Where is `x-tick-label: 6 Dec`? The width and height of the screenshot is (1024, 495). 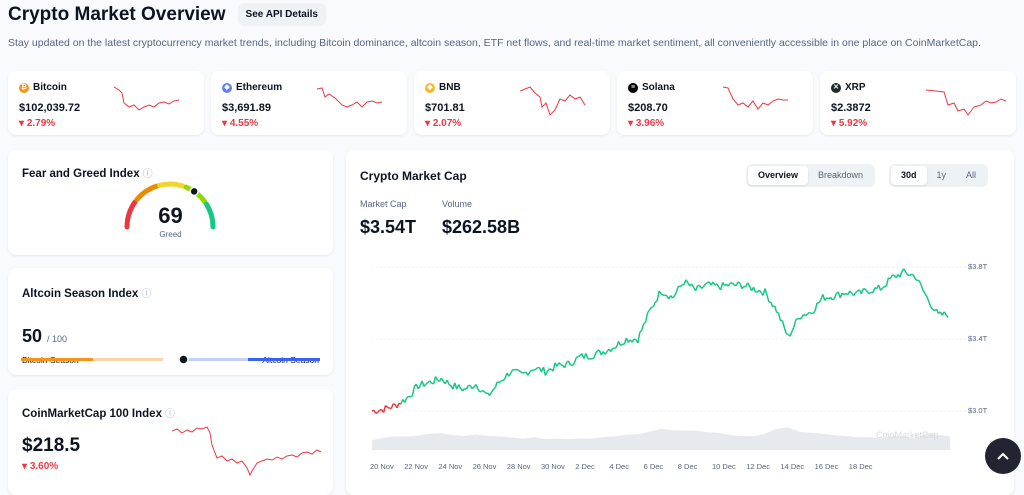
x-tick-label: 6 Dec is located at coordinates (653, 466).